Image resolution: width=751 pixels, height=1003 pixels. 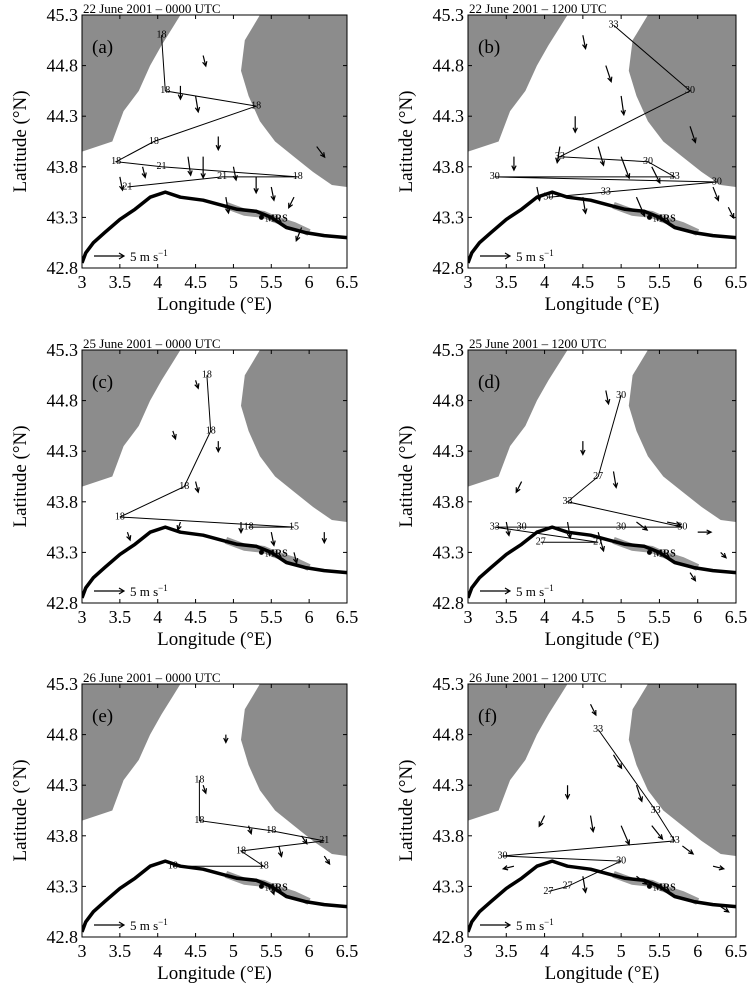 What do you see at coordinates (621, 617) in the screenshot?
I see `x-tick-label: 5` at bounding box center [621, 617].